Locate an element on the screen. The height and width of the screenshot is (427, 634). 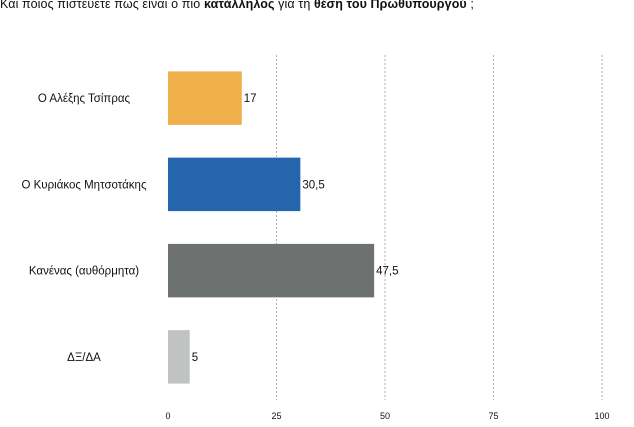
x-axis-ticks: 0 25 50 75 100 is located at coordinates (387, 416).